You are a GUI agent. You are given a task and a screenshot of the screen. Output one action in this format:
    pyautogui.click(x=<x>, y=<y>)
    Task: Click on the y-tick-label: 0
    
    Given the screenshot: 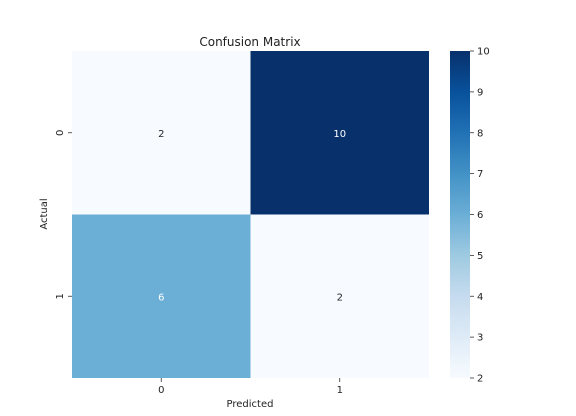 What is the action you would take?
    pyautogui.click(x=60, y=133)
    